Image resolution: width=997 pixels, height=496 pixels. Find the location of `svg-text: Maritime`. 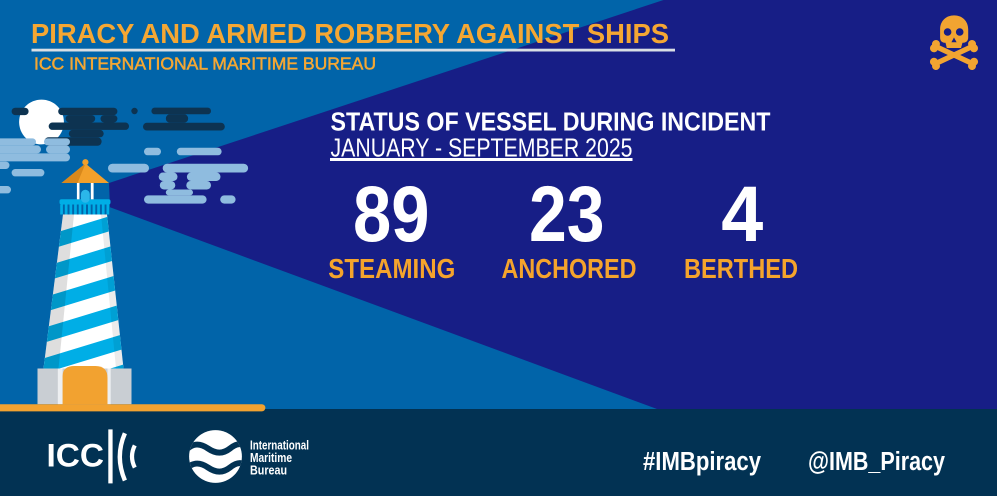

svg-text: Maritime is located at coordinates (271, 458).